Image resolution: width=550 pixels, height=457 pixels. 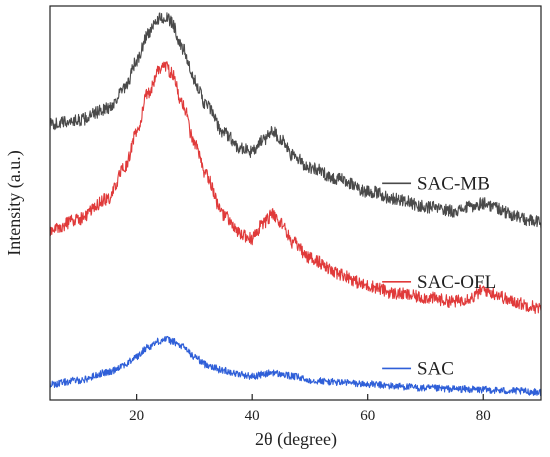 I want to click on x-tick-label: 60, so click(x=367, y=416).